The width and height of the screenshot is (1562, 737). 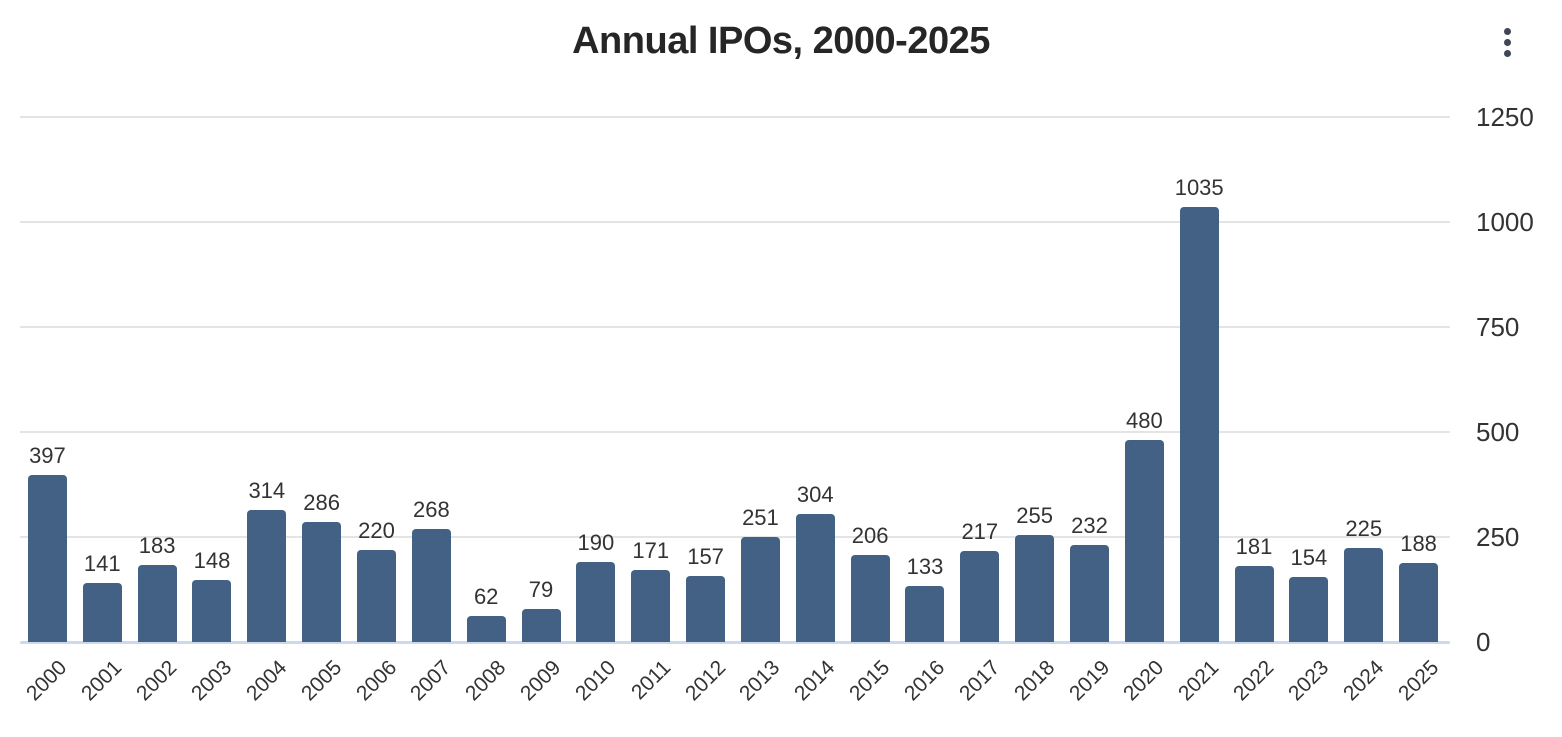 What do you see at coordinates (102, 563) in the screenshot?
I see `bar-value-label: 141` at bounding box center [102, 563].